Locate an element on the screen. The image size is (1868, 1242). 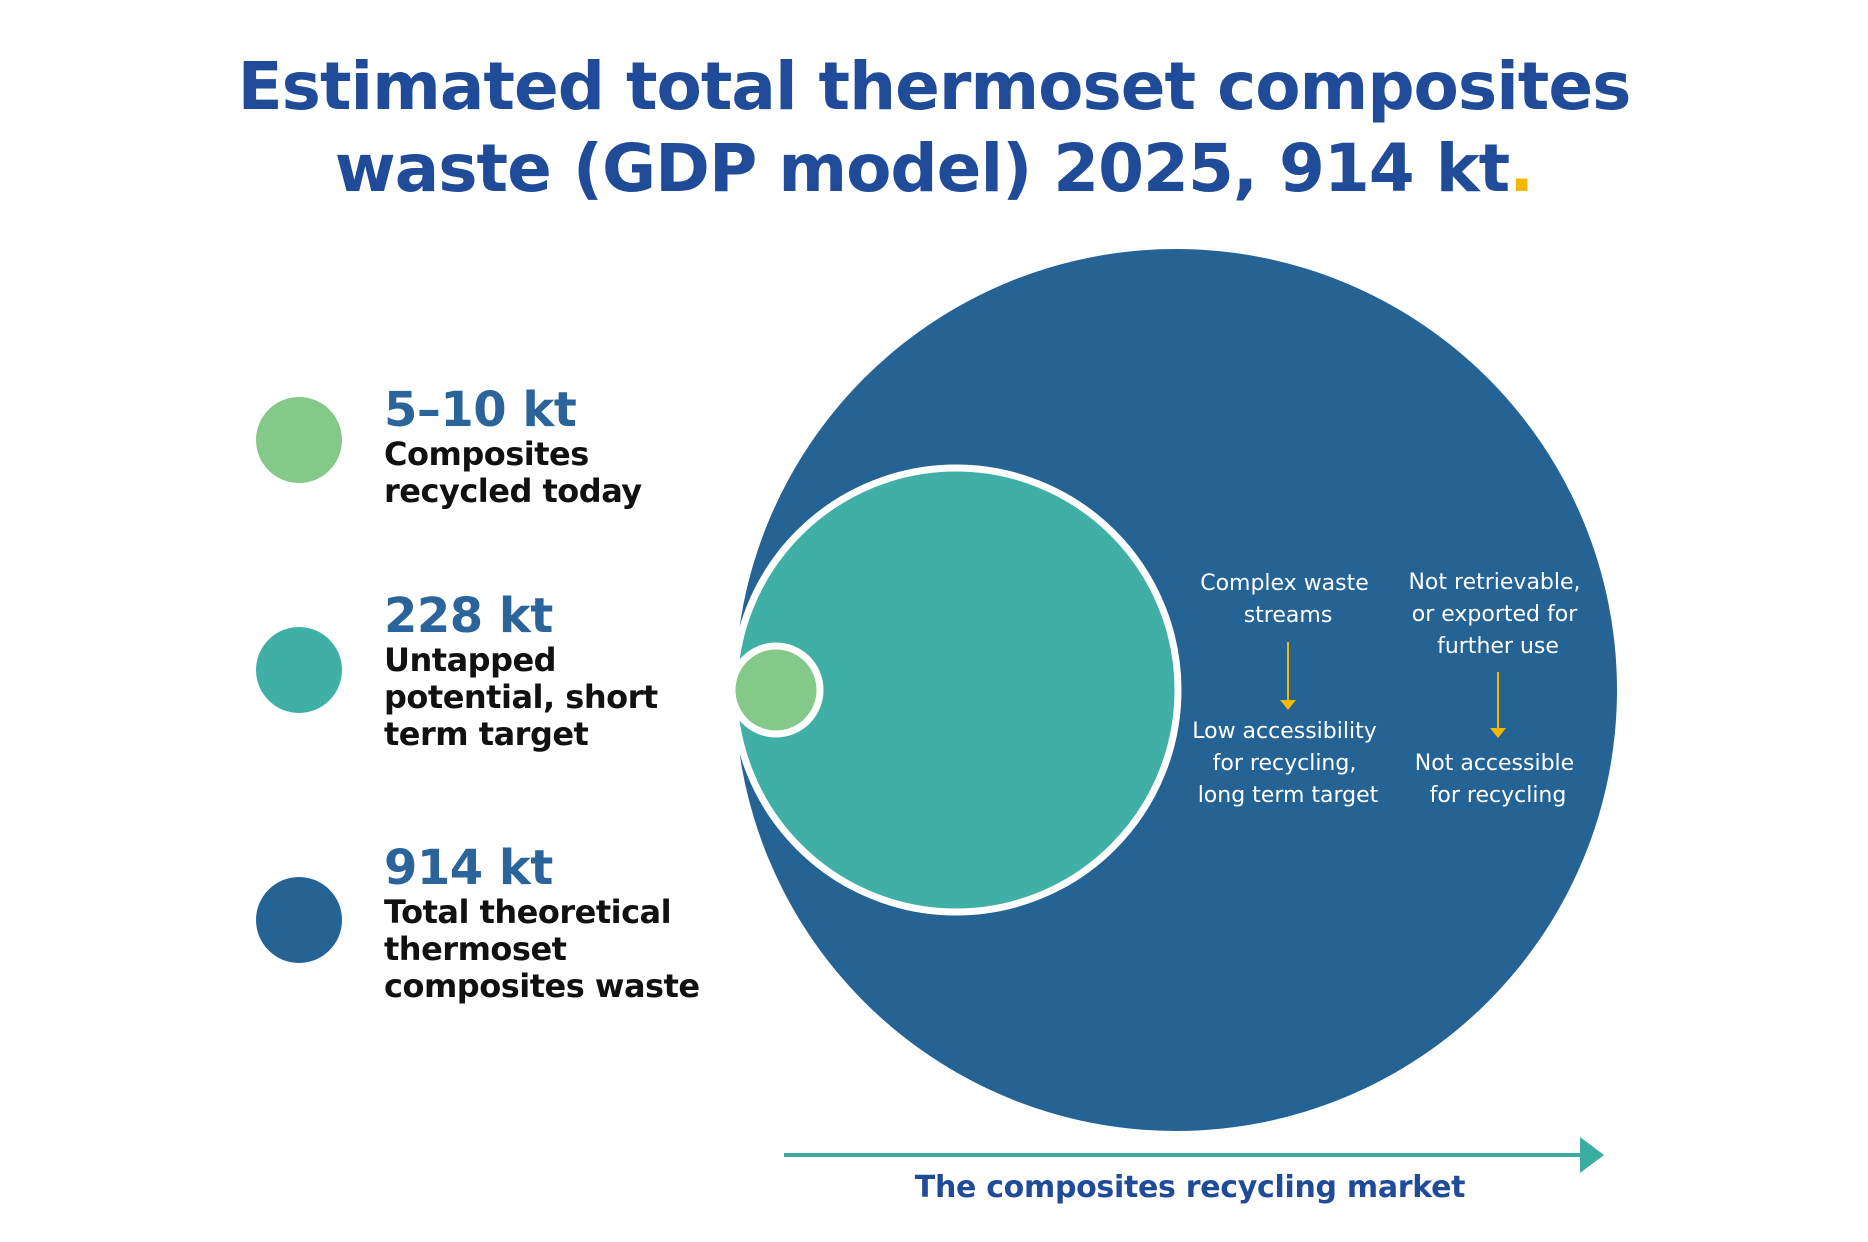
market-arrow-head is located at coordinates (1592, 1155).